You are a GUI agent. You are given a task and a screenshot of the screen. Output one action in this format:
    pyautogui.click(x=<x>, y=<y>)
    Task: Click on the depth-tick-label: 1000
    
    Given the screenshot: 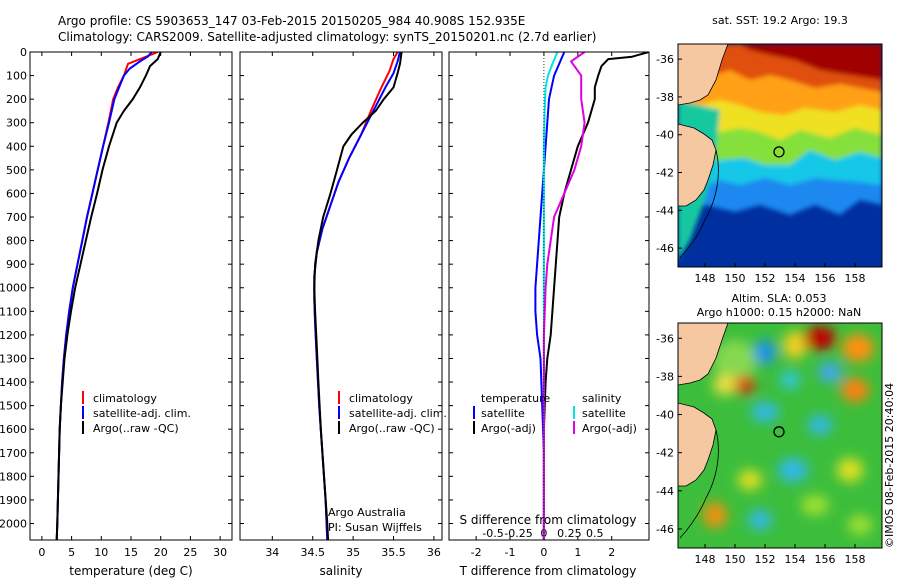 What is the action you would take?
    pyautogui.click(x=13, y=288)
    